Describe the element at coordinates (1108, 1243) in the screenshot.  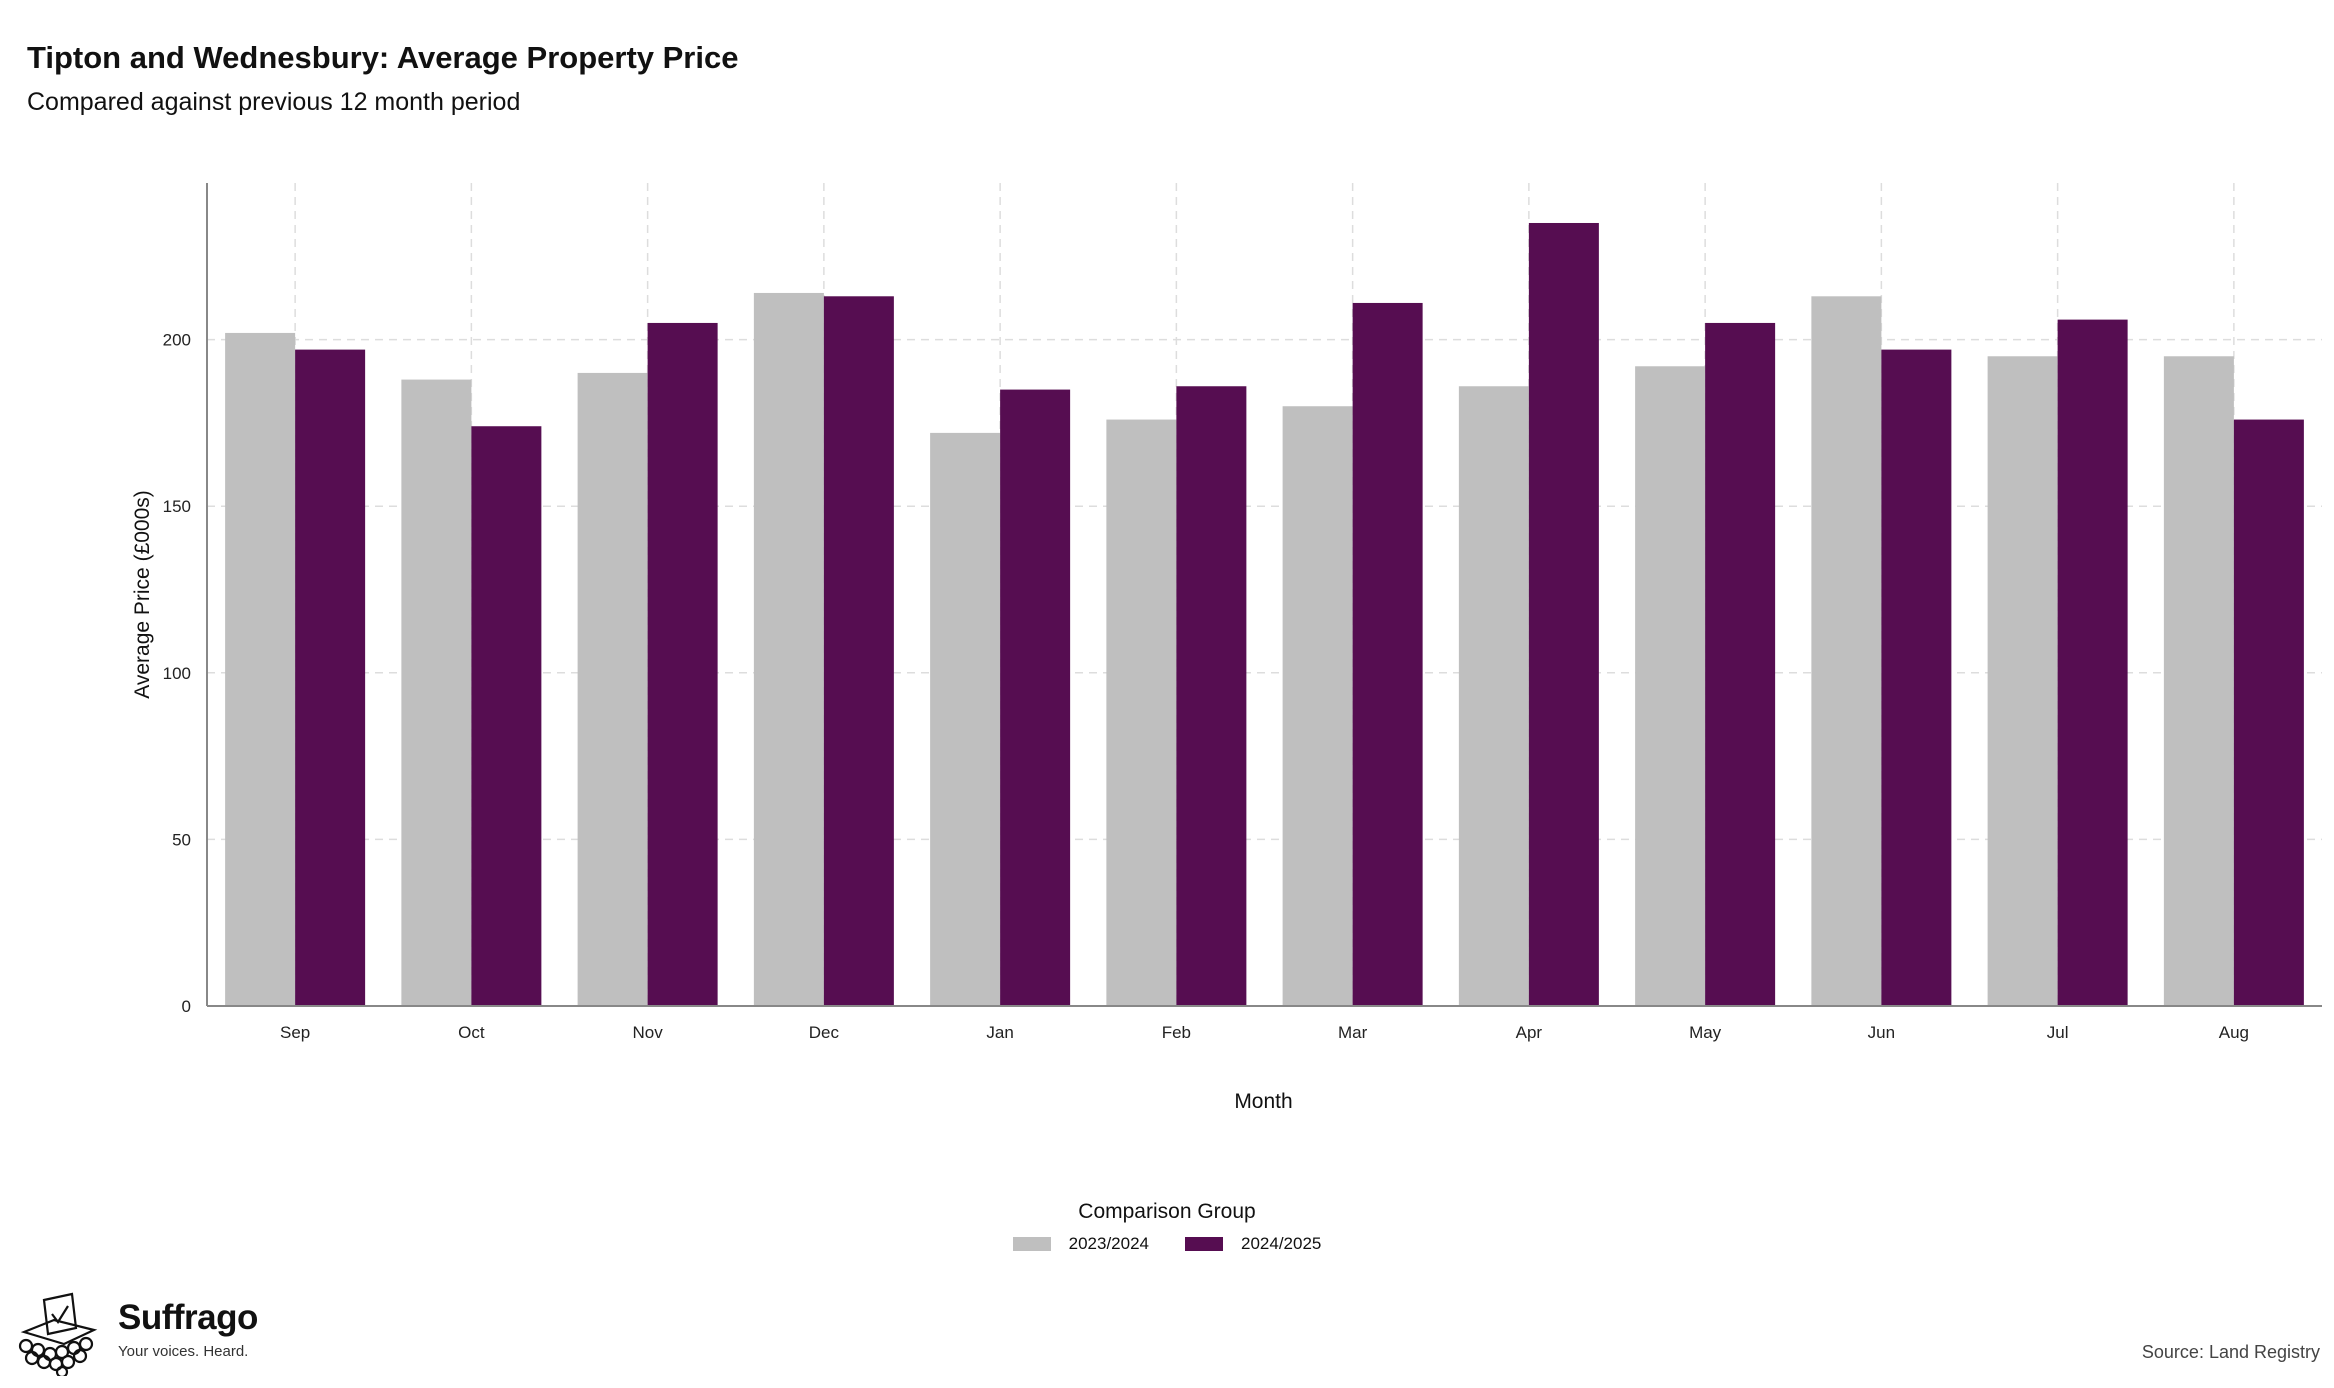
I see `legend-label-2023-2024: 2023/2024` at that location.